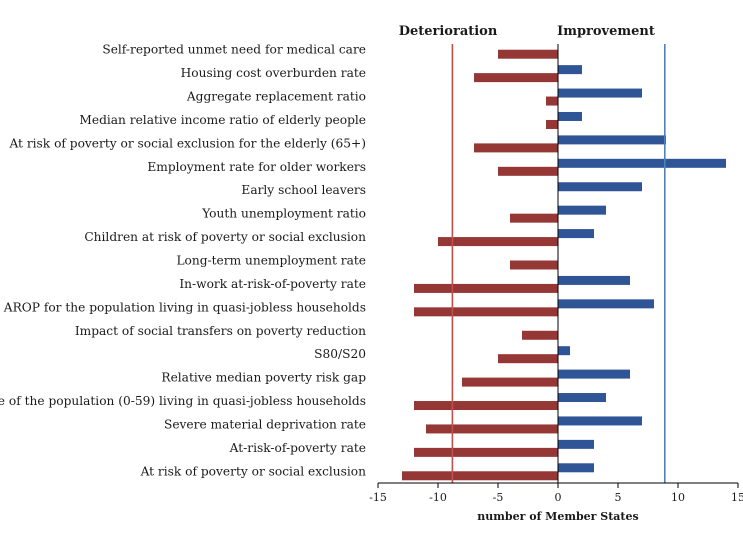 This screenshot has width=743, height=536. What do you see at coordinates (263, 378) in the screenshot?
I see `category-label: Relative median poverty risk gap` at bounding box center [263, 378].